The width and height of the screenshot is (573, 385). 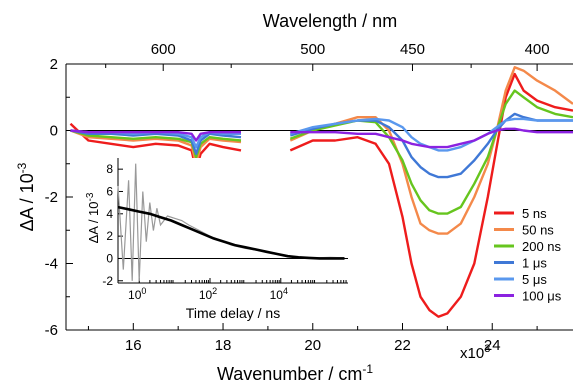 I want to click on inset-series-line, so click(x=231, y=232).